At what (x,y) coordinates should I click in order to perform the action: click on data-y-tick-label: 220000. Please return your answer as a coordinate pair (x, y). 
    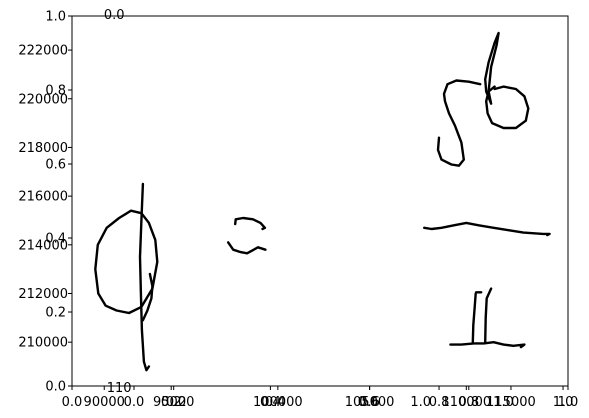
    Looking at the image, I should click on (43, 99).